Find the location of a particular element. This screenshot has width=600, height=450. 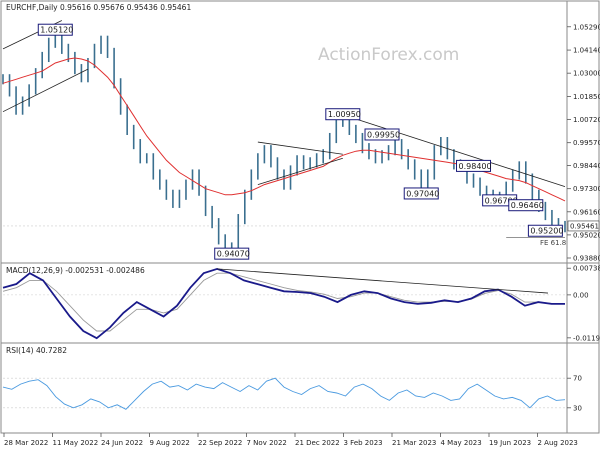

price-ytick-label: 1.04140 is located at coordinates (586, 51).